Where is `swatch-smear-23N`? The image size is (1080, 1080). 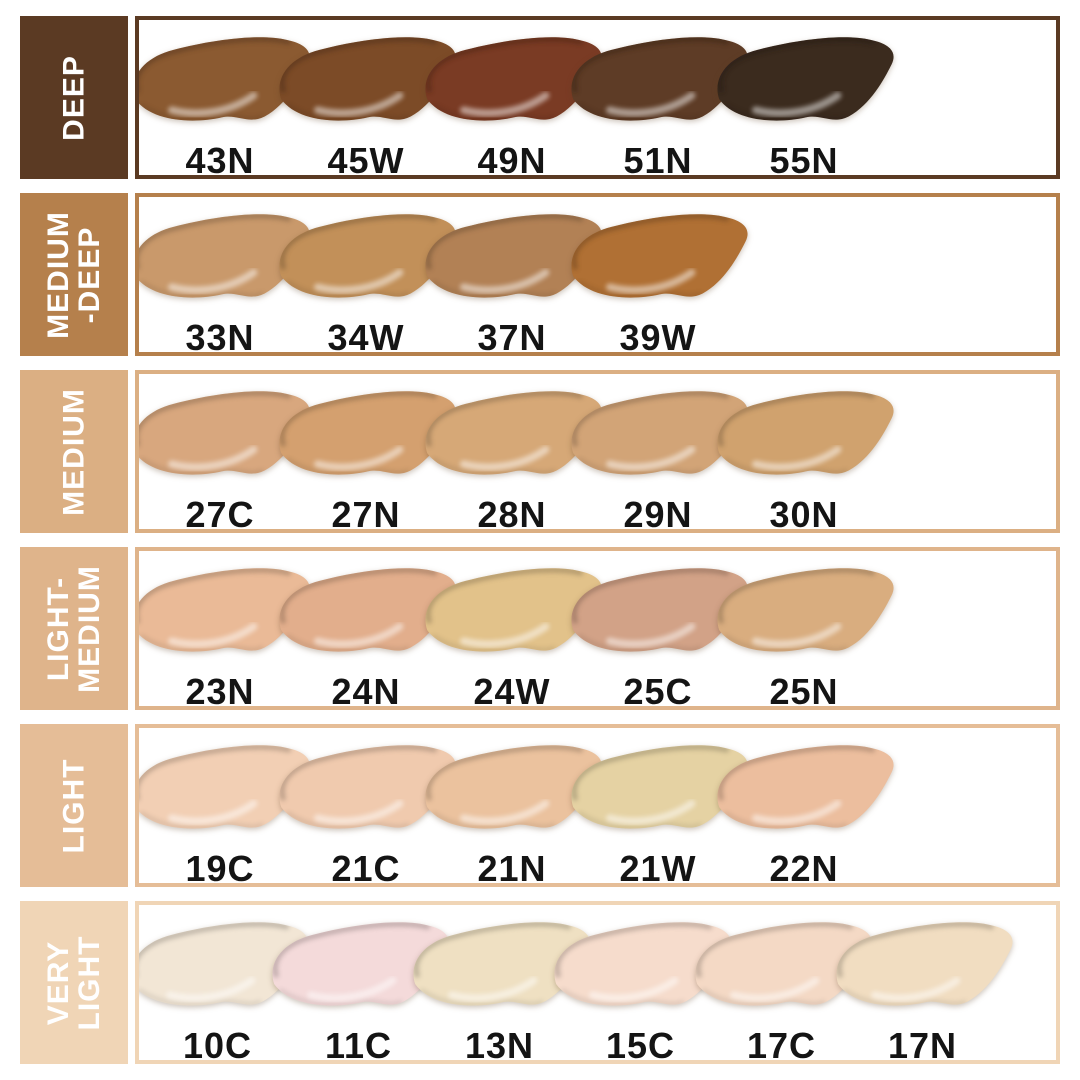
swatch-smear-23N is located at coordinates (224, 610).